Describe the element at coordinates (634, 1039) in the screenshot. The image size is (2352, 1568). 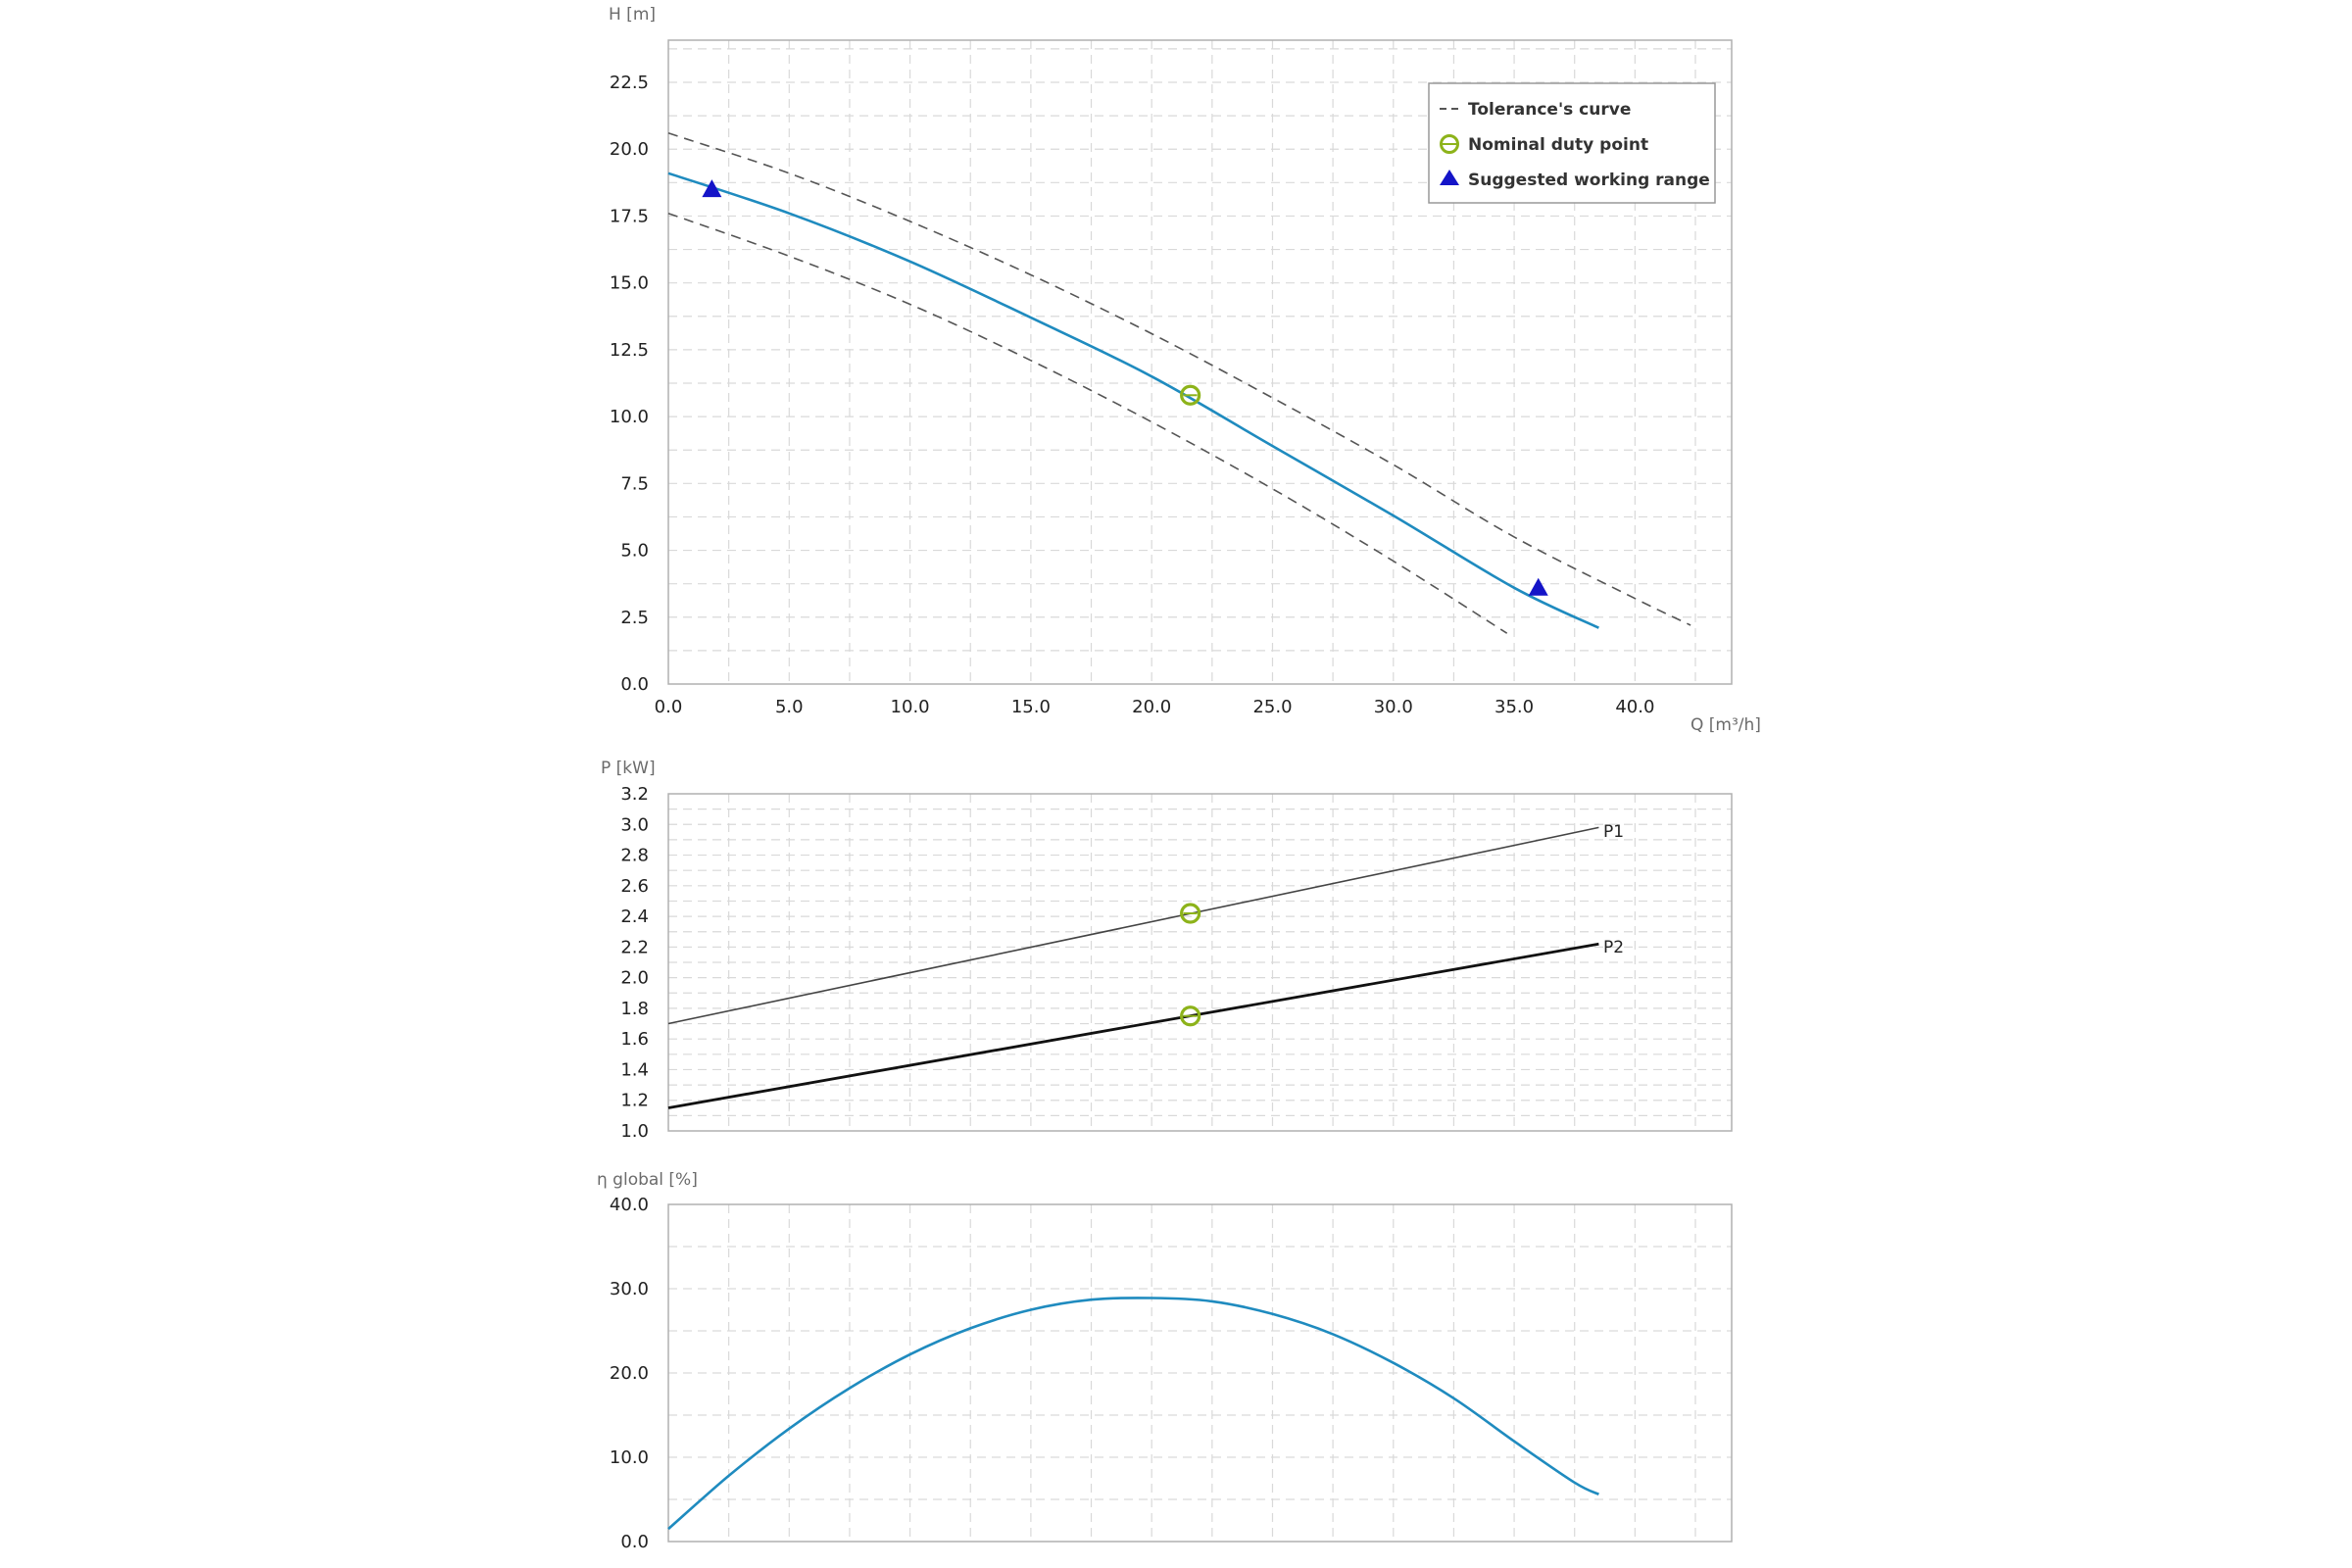
I see `y-tick-label: 1.6` at that location.